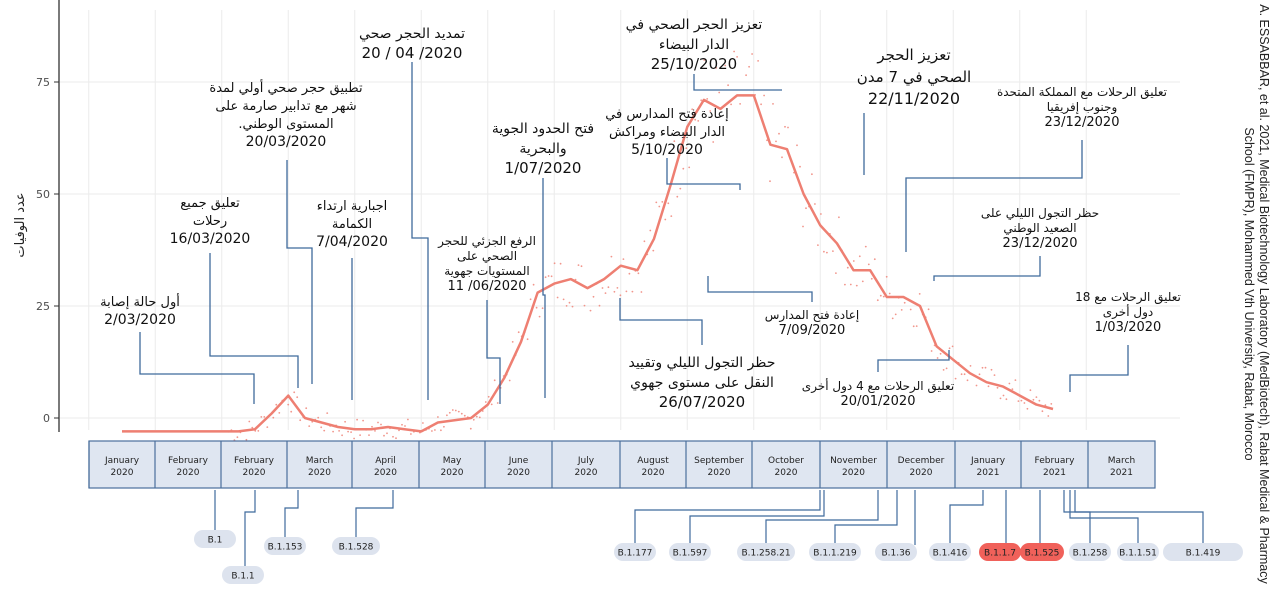  I want to click on y-axis: 0 25 50 75 عدد الوفيات, so click(36, 216).